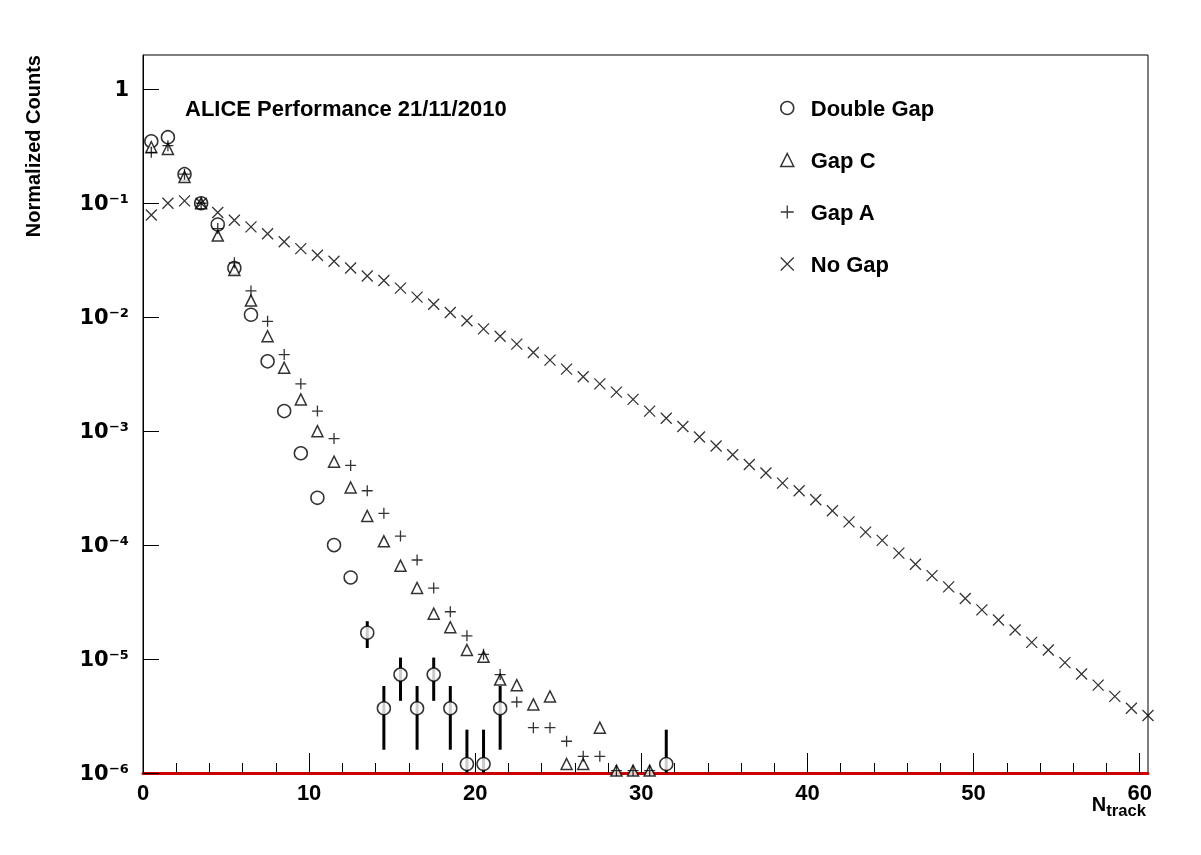  Describe the element at coordinates (807, 792) in the screenshot. I see `x-tick-label: 40` at that location.